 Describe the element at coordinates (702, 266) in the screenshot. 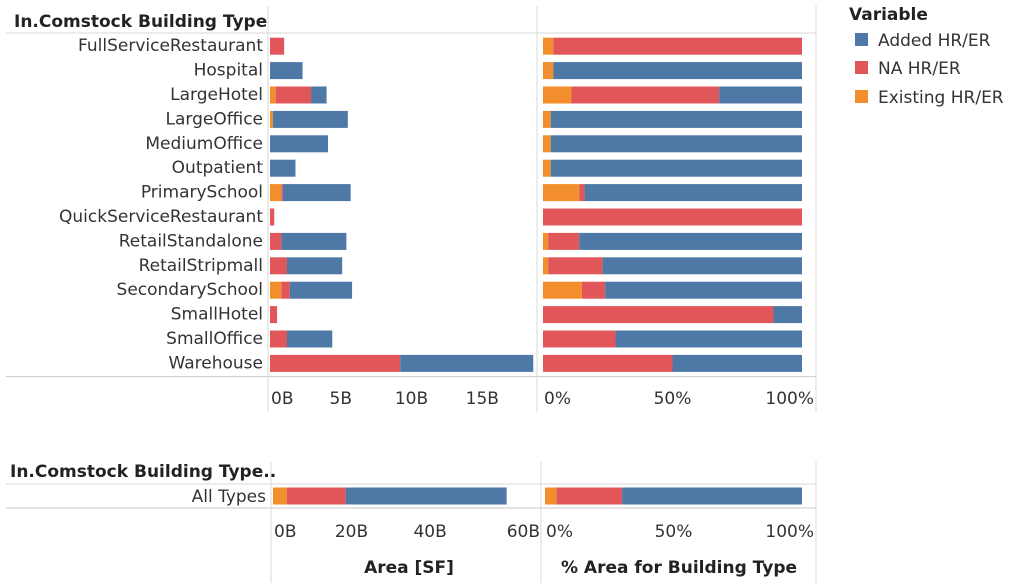

I see `bar-percent-retailstripmall-added-hr-er` at that location.